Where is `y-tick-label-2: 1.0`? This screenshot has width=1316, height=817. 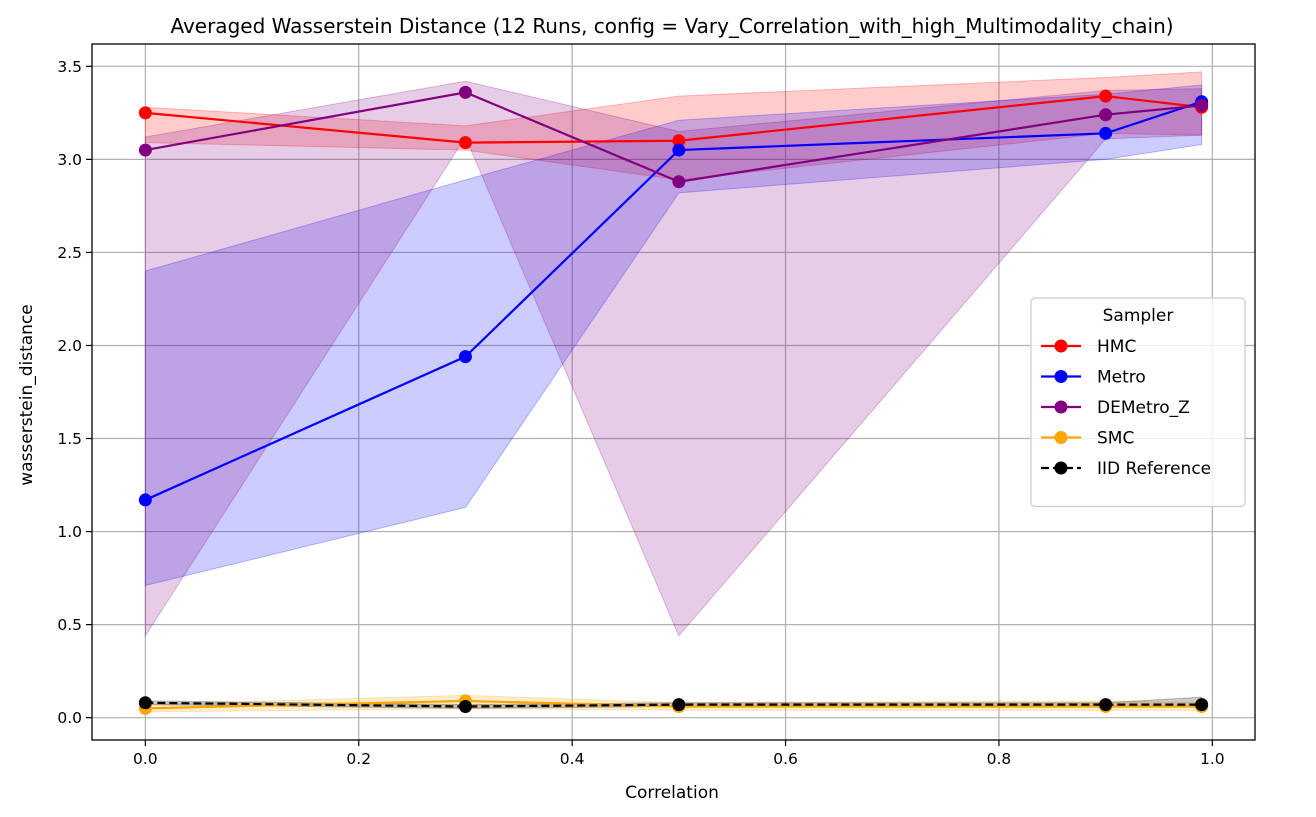
y-tick-label-2: 1.0 is located at coordinates (69, 532).